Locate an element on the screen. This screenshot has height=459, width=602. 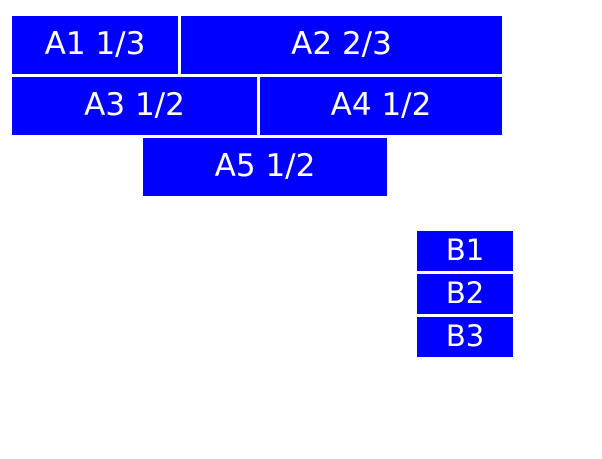
box-a1-label: A1 1/3 is located at coordinates (95, 43).